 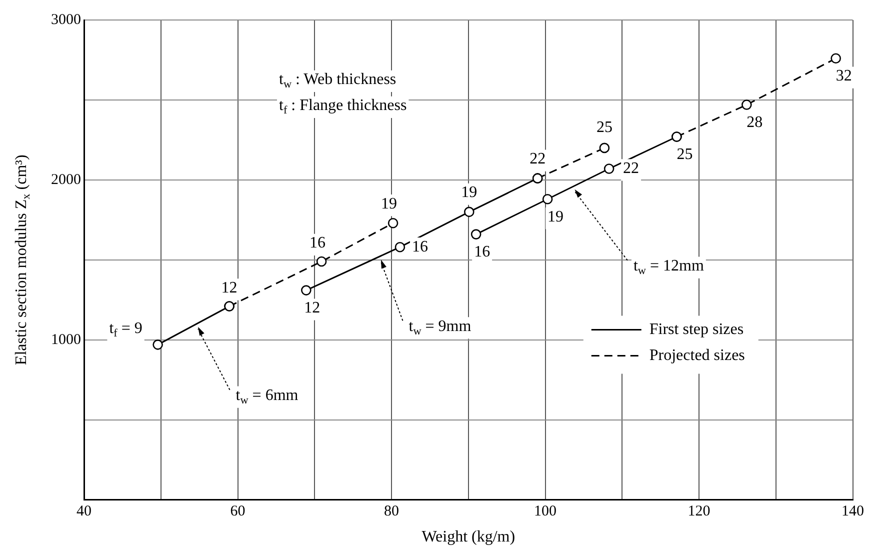 What do you see at coordinates (84, 512) in the screenshot?
I see `x-tick-label: 40` at bounding box center [84, 512].